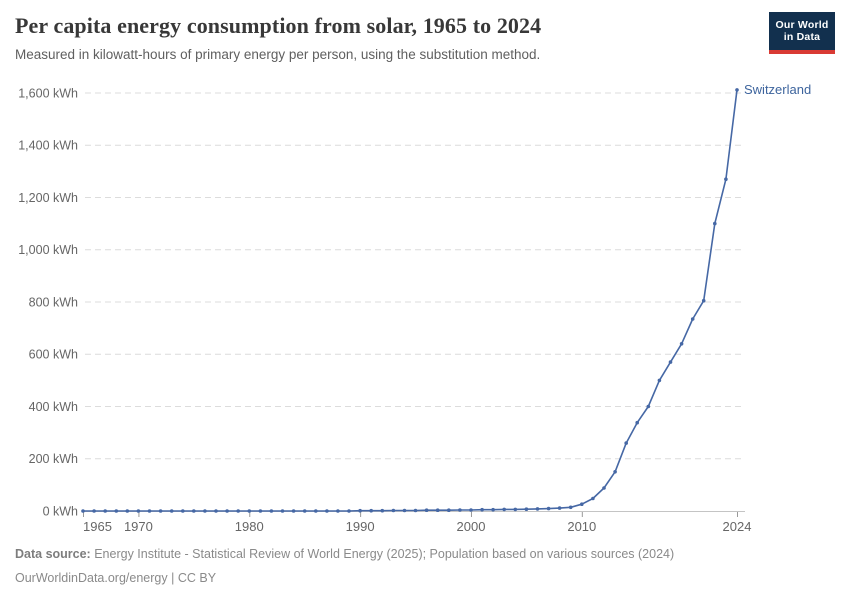  What do you see at coordinates (471, 526) in the screenshot?
I see `x-axis-tick-label: 2000` at bounding box center [471, 526].